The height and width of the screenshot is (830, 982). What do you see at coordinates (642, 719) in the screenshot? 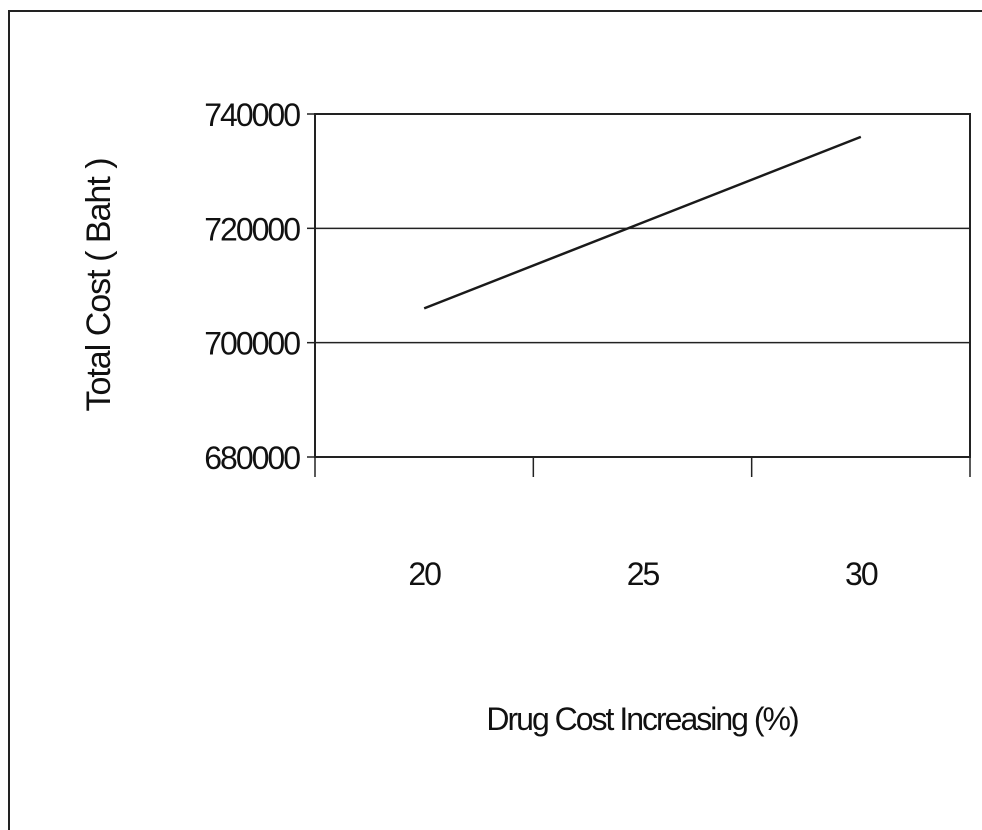
I see `x-axis-title: Drug Cost Increasing (%)` at bounding box center [642, 719].